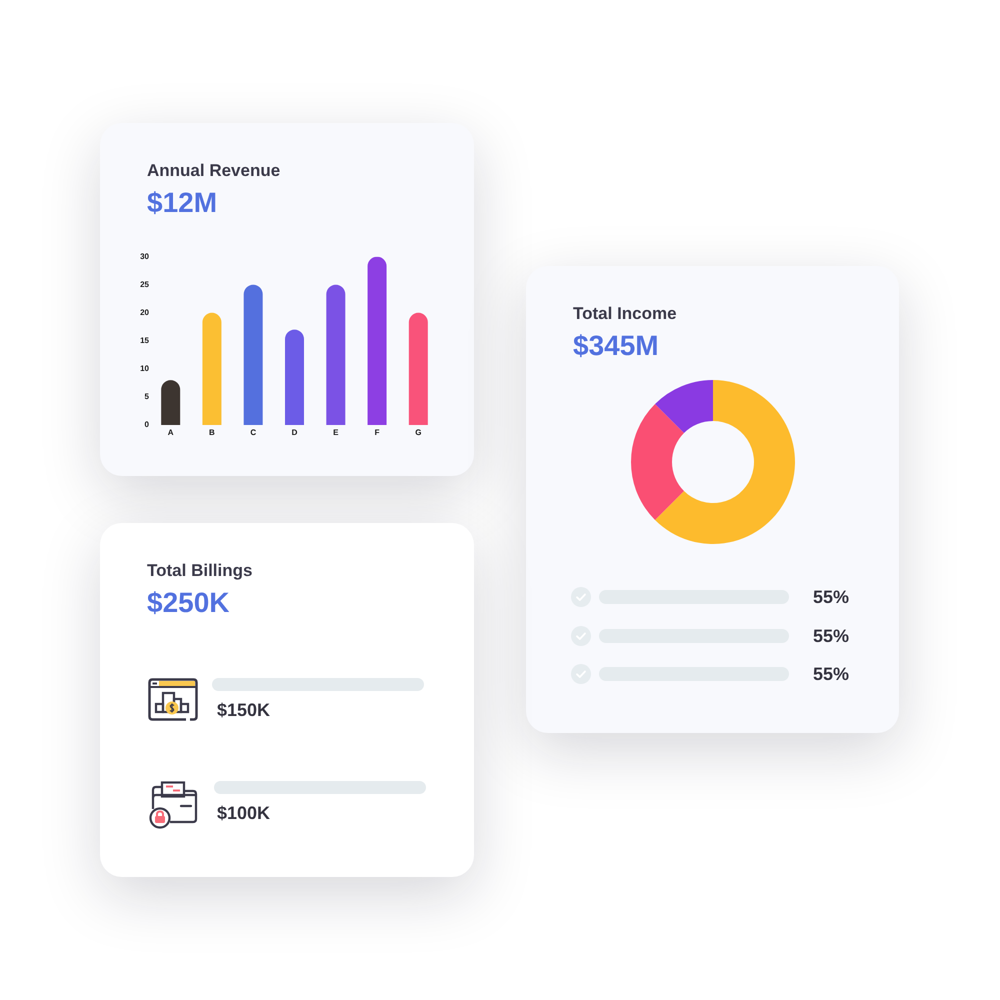  Describe the element at coordinates (295, 433) in the screenshot. I see `x-tick-label: D` at that location.